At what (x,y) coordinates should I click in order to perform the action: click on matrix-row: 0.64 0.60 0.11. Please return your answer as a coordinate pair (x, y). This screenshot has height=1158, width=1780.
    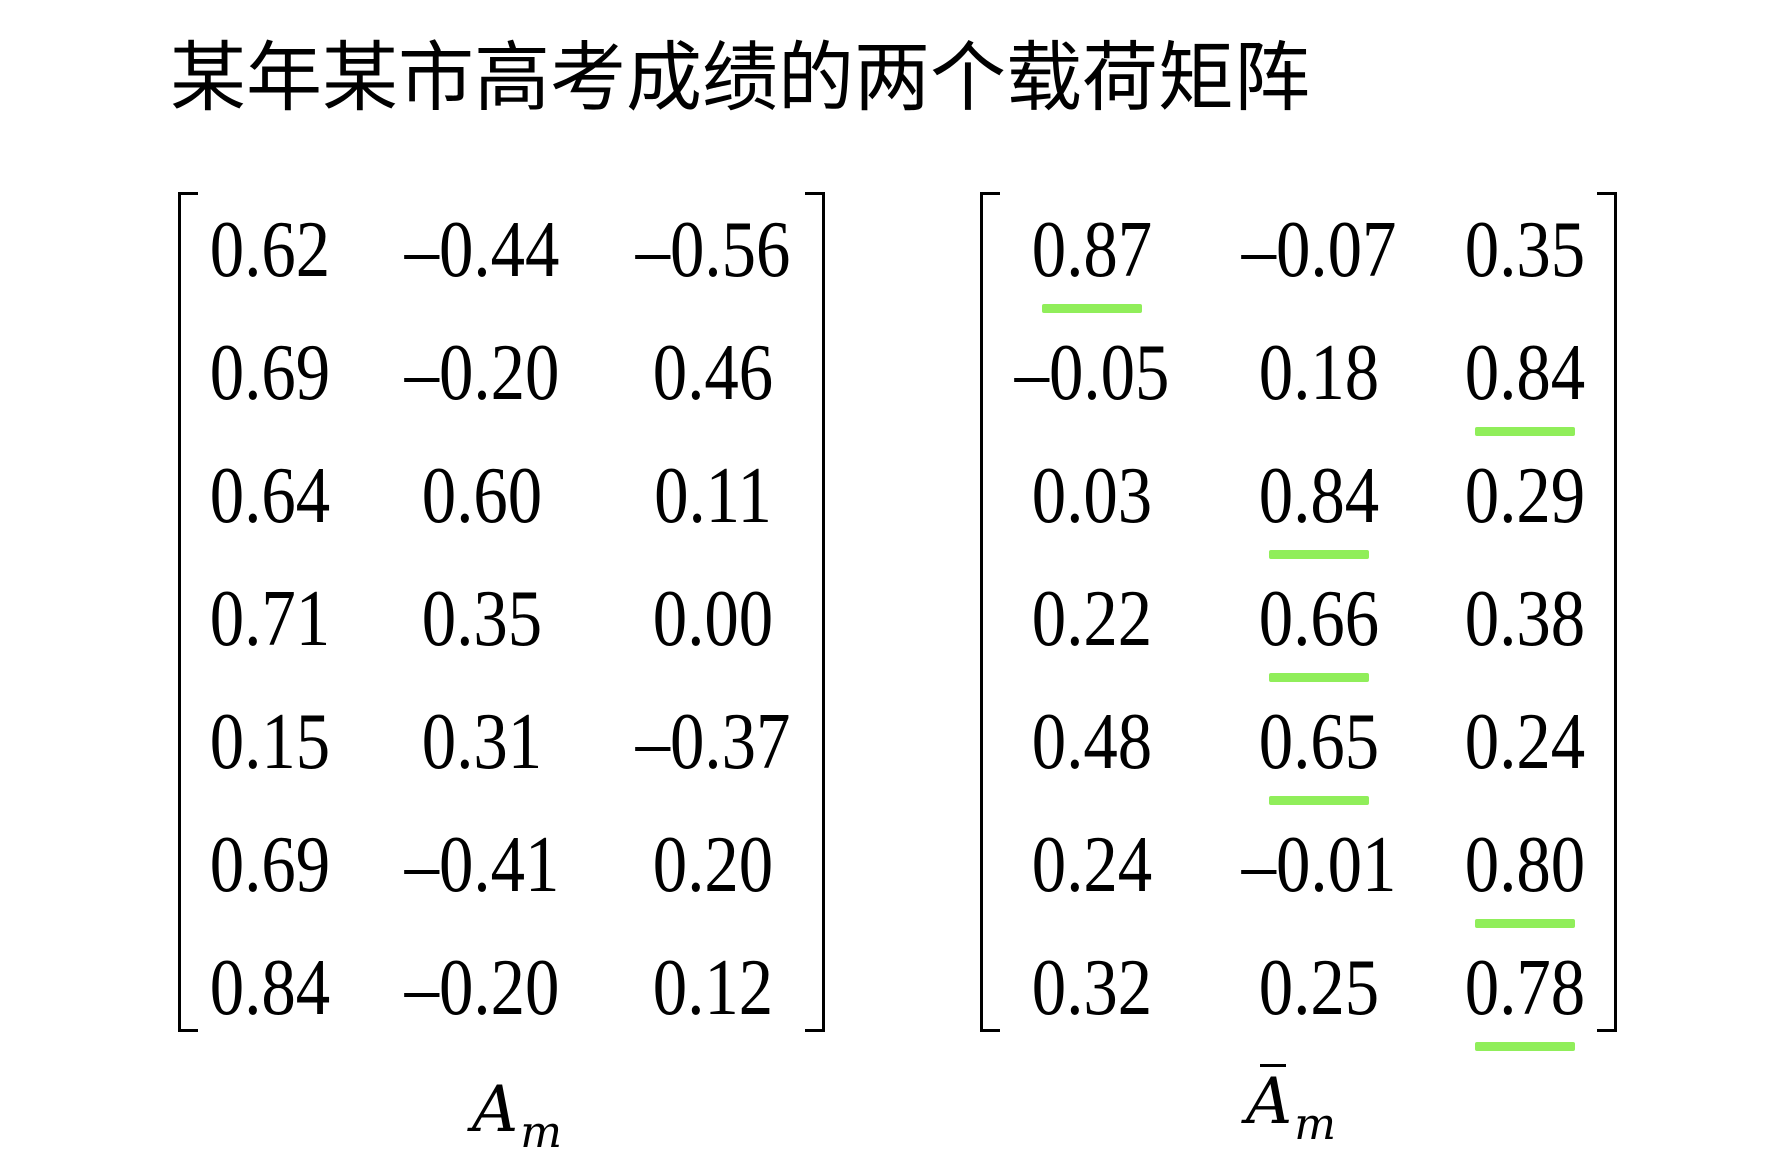
    Looking at the image, I should click on (501, 507).